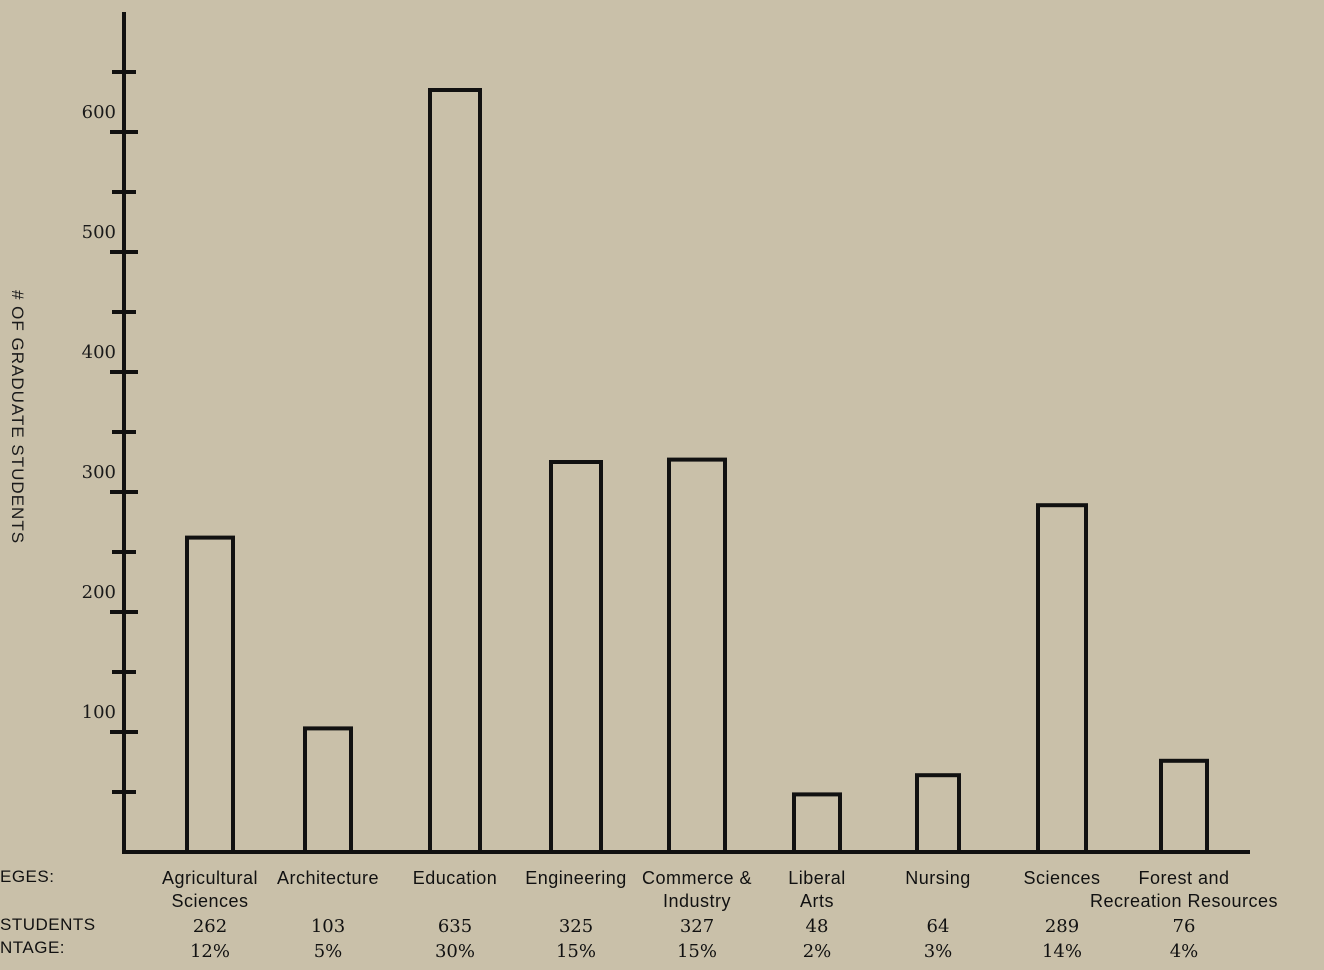 Image resolution: width=1324 pixels, height=970 pixels. What do you see at coordinates (1184, 926) in the screenshot?
I see `student-count-label: 76` at bounding box center [1184, 926].